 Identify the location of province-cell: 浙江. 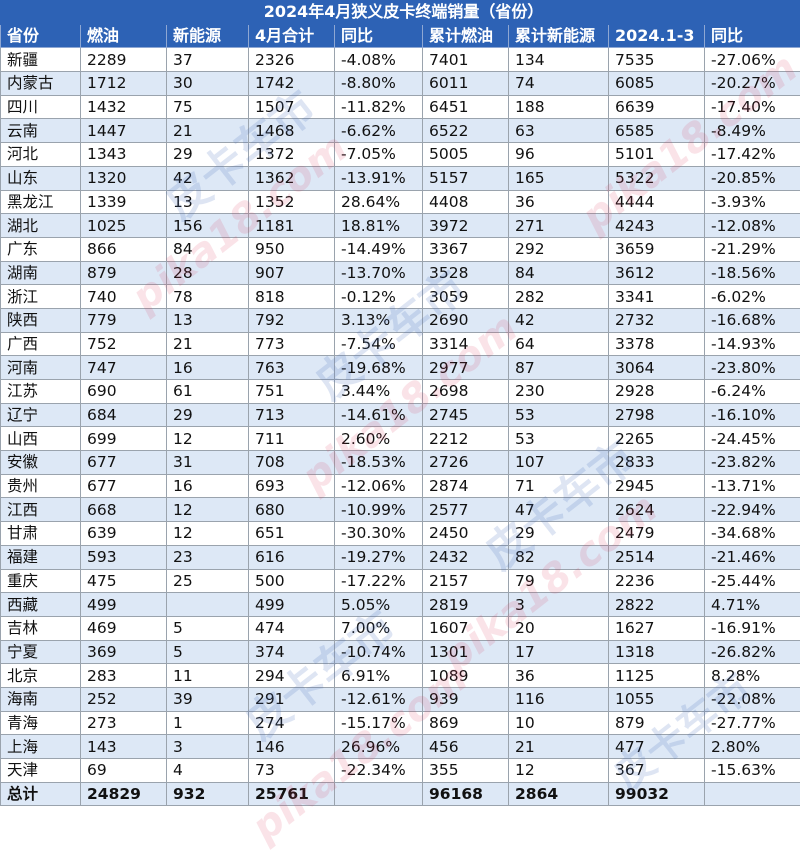
(40, 296).